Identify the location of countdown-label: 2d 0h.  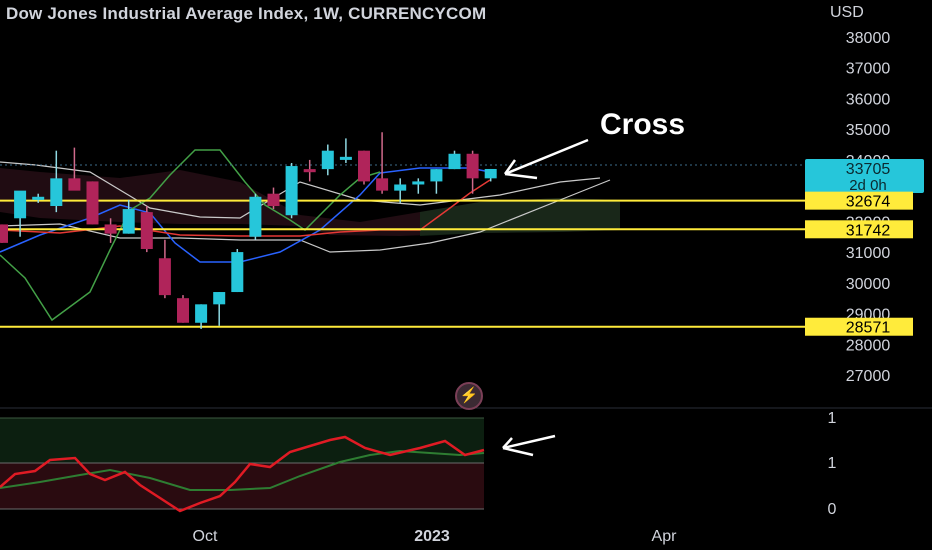
(868, 185).